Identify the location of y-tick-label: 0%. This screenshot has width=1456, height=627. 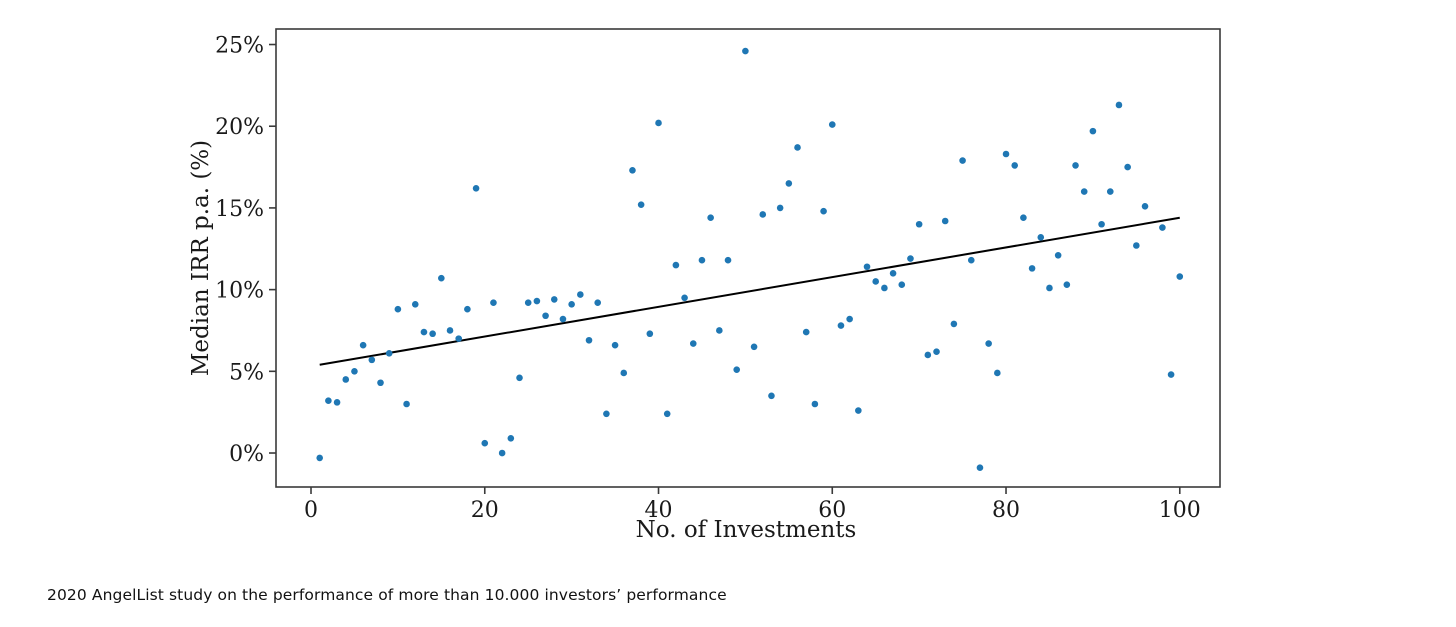
(246, 454).